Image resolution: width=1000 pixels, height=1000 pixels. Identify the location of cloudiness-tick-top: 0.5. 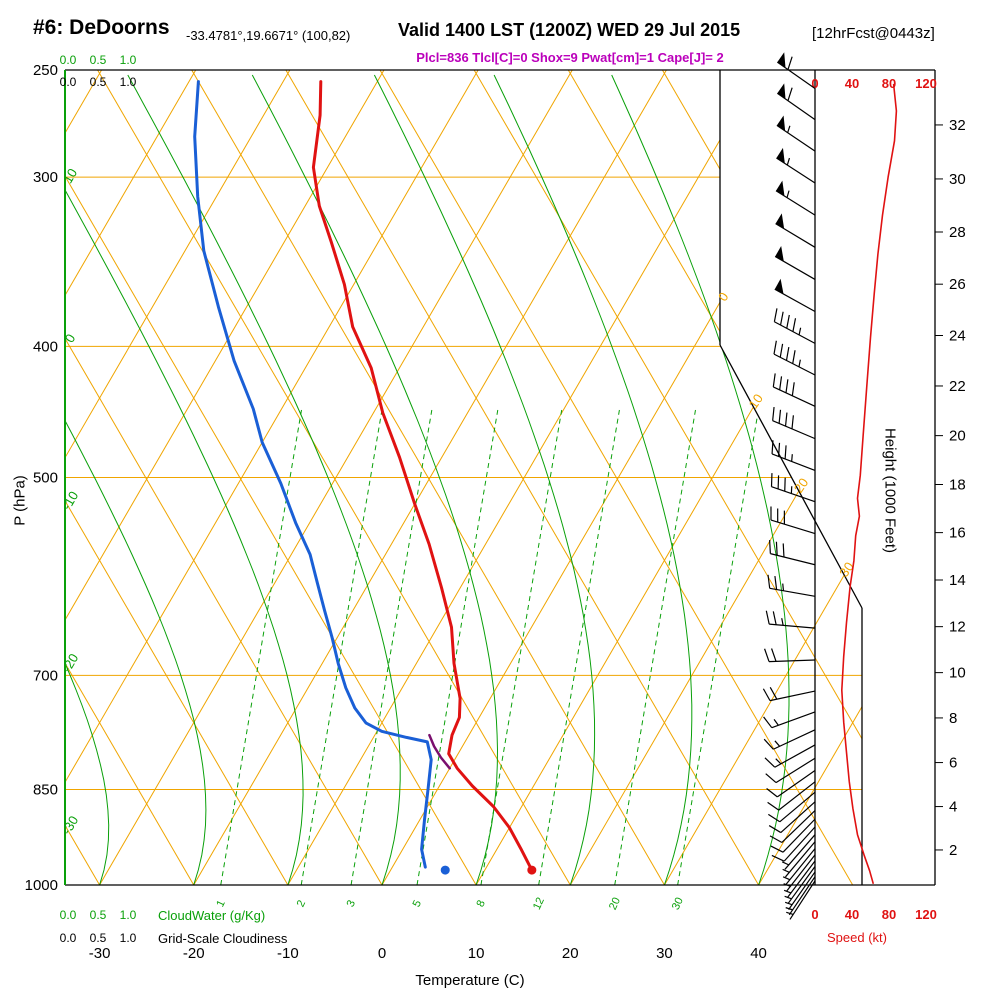
(98, 82).